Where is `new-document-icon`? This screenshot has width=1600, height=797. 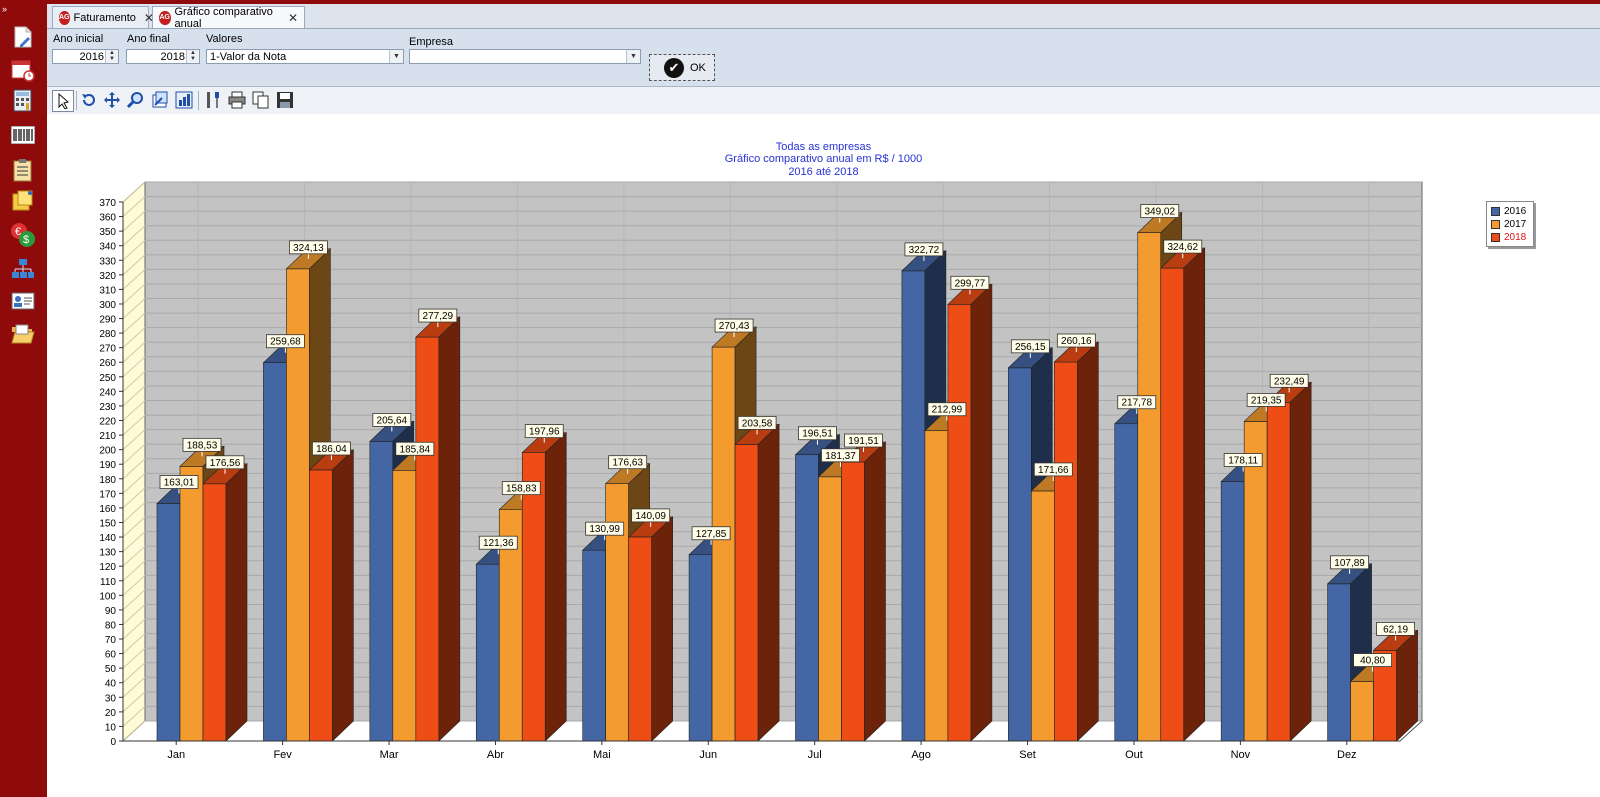 new-document-icon is located at coordinates (23, 37).